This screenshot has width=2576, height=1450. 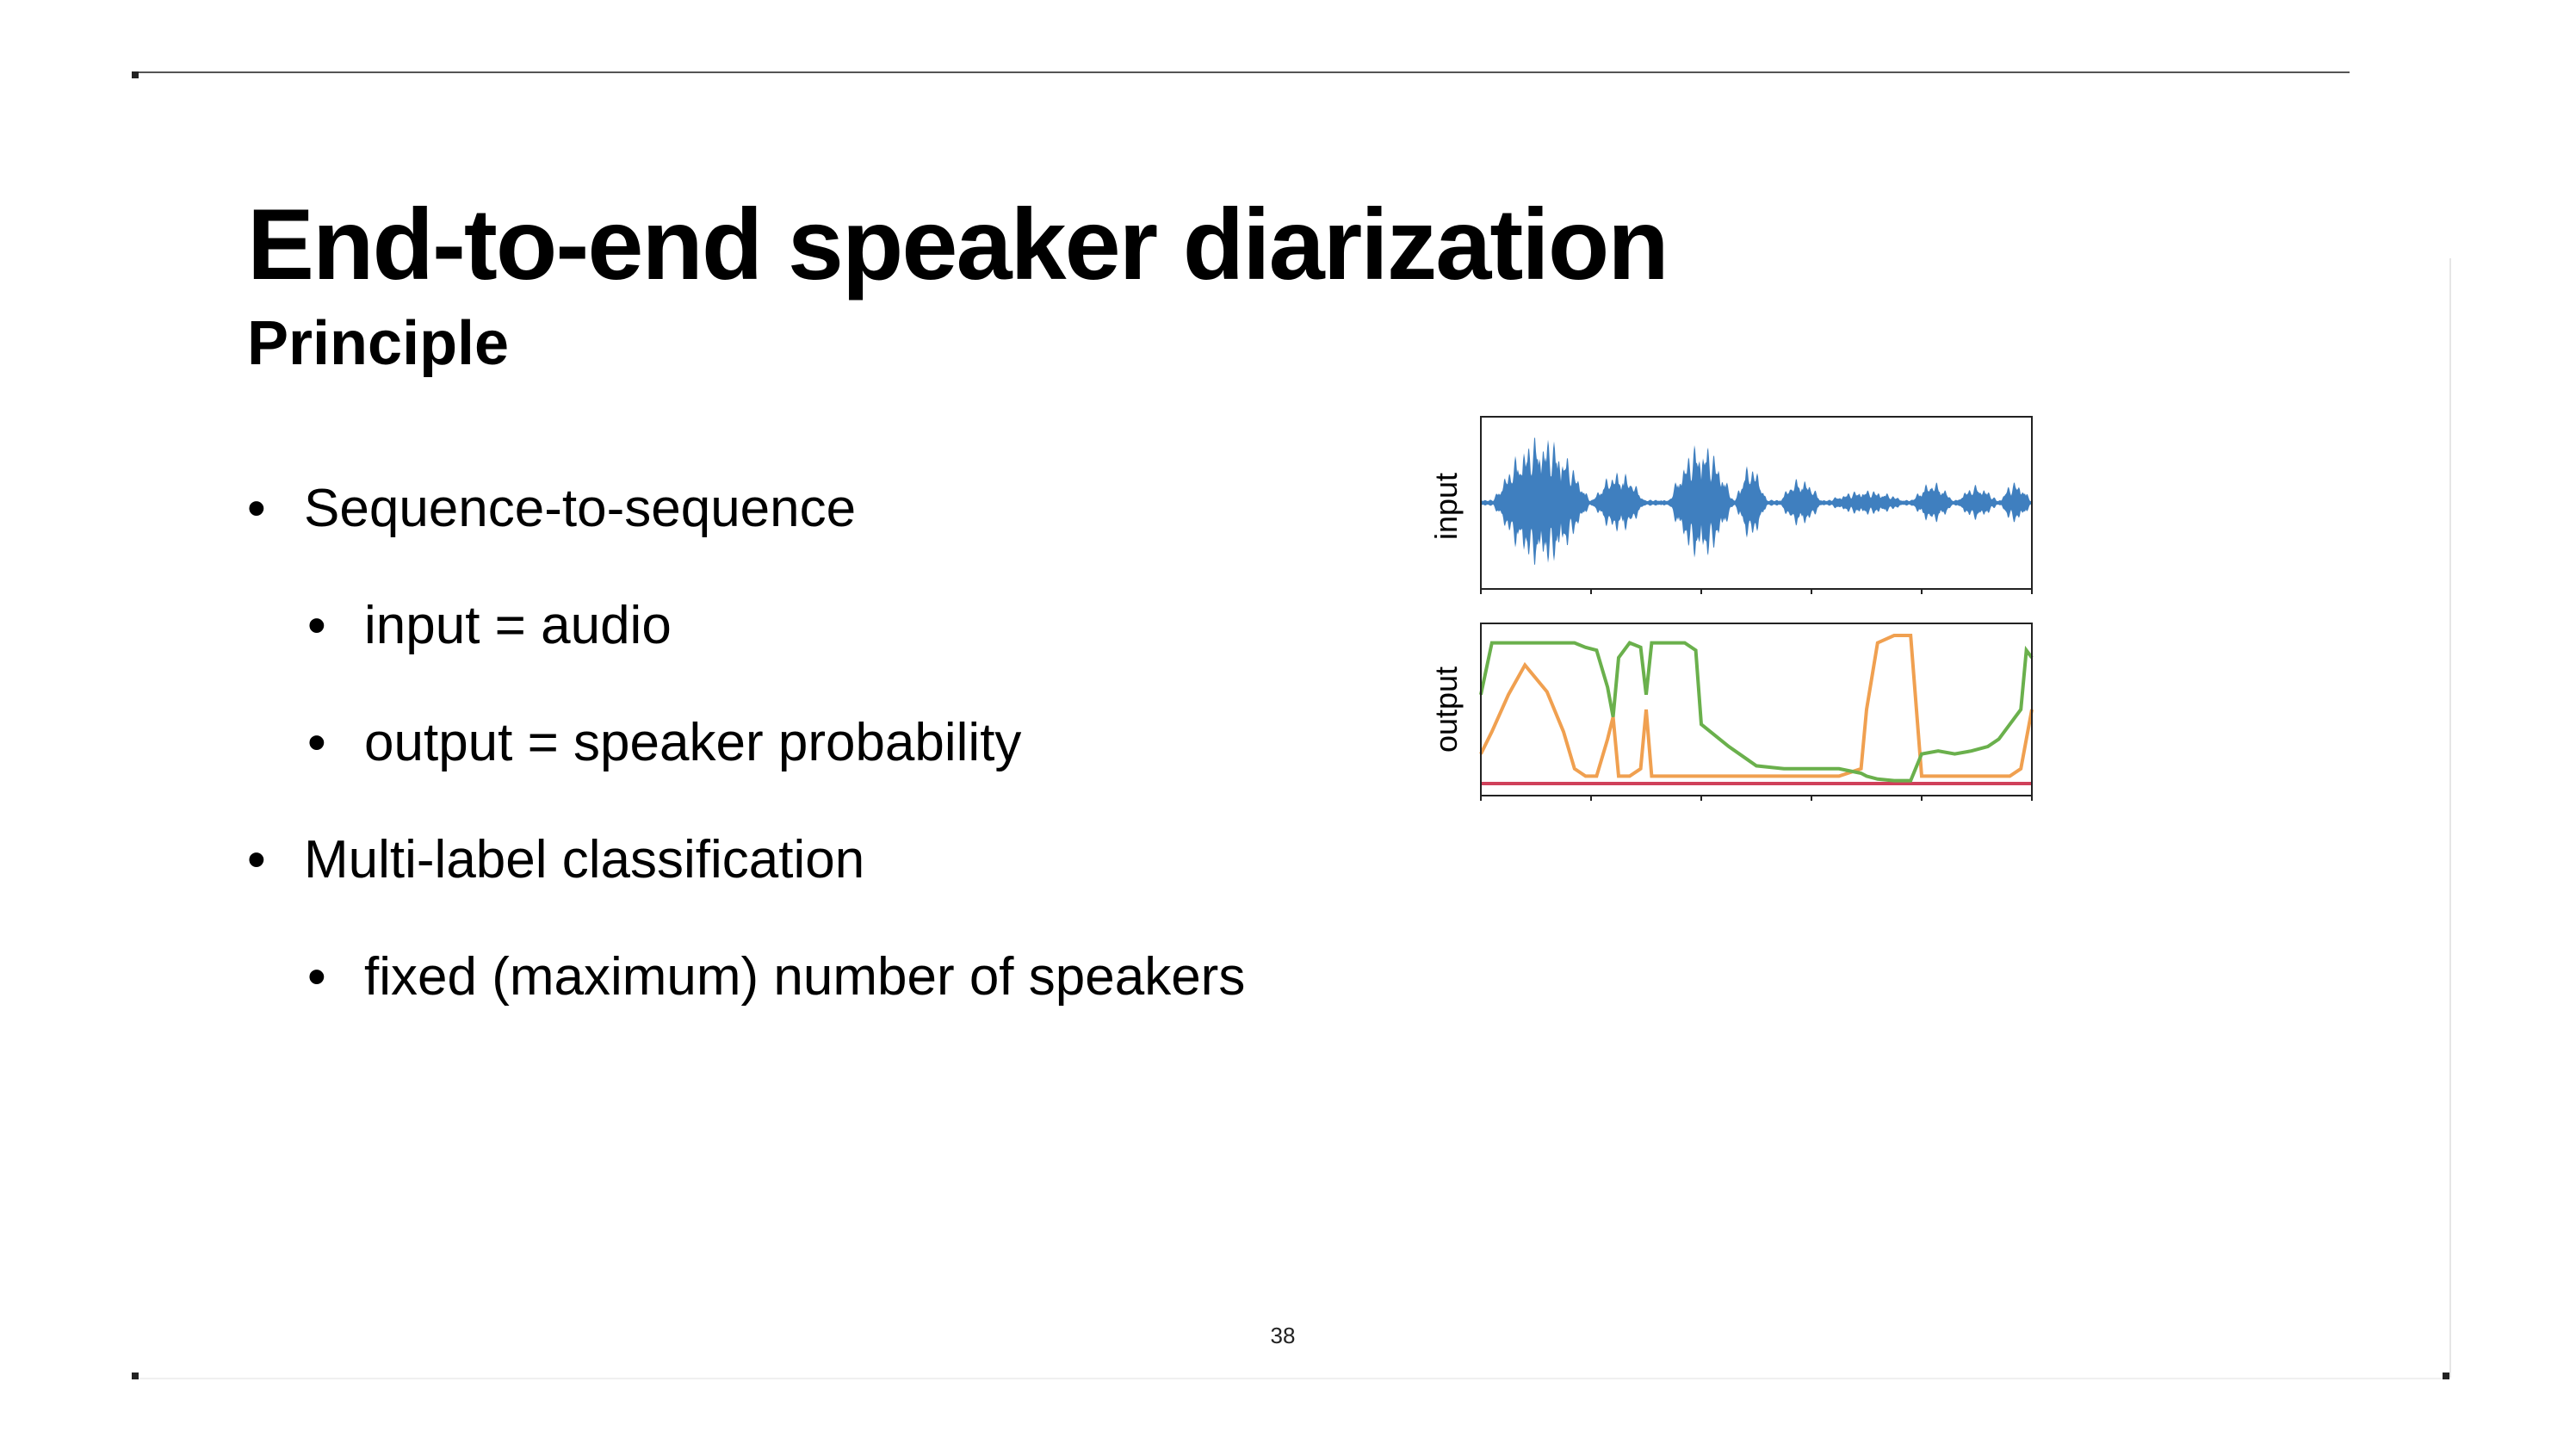 I want to click on diarization-figure-svg: input output, so click(x=1732, y=608).